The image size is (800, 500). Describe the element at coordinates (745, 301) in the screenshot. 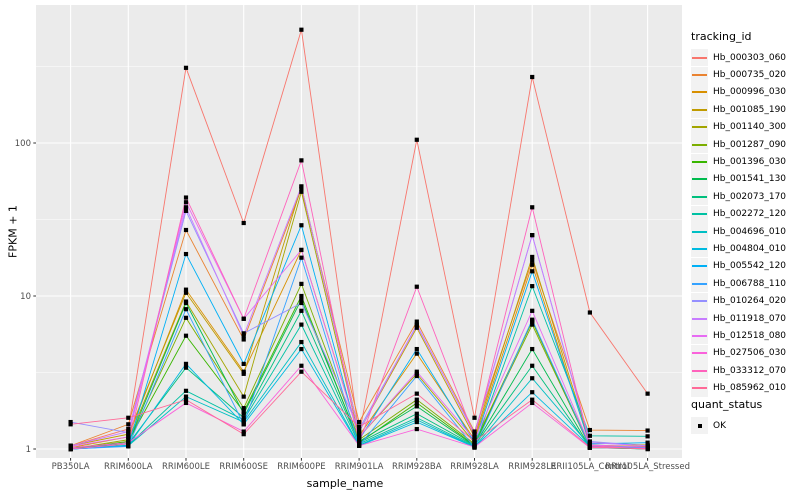

I see `legend-entry-Hb_010264_020: Hb_010264_020` at that location.